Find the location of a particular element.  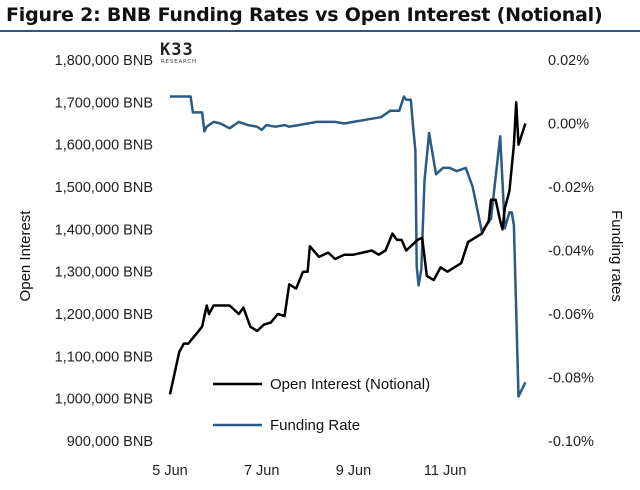

legend-label-funding-rate: Funding Rate is located at coordinates (315, 425).